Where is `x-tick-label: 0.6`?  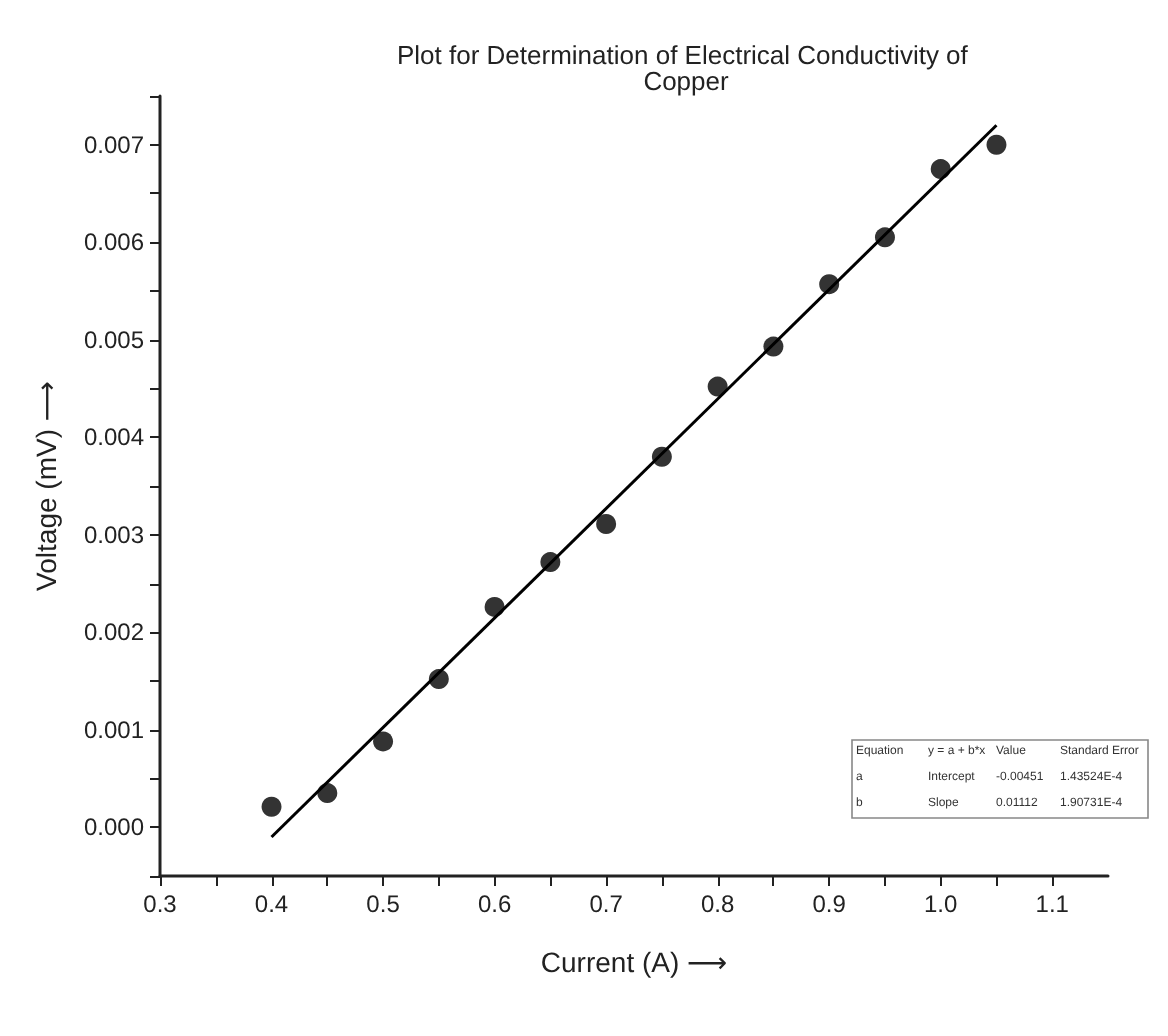
x-tick-label: 0.6 is located at coordinates (494, 904).